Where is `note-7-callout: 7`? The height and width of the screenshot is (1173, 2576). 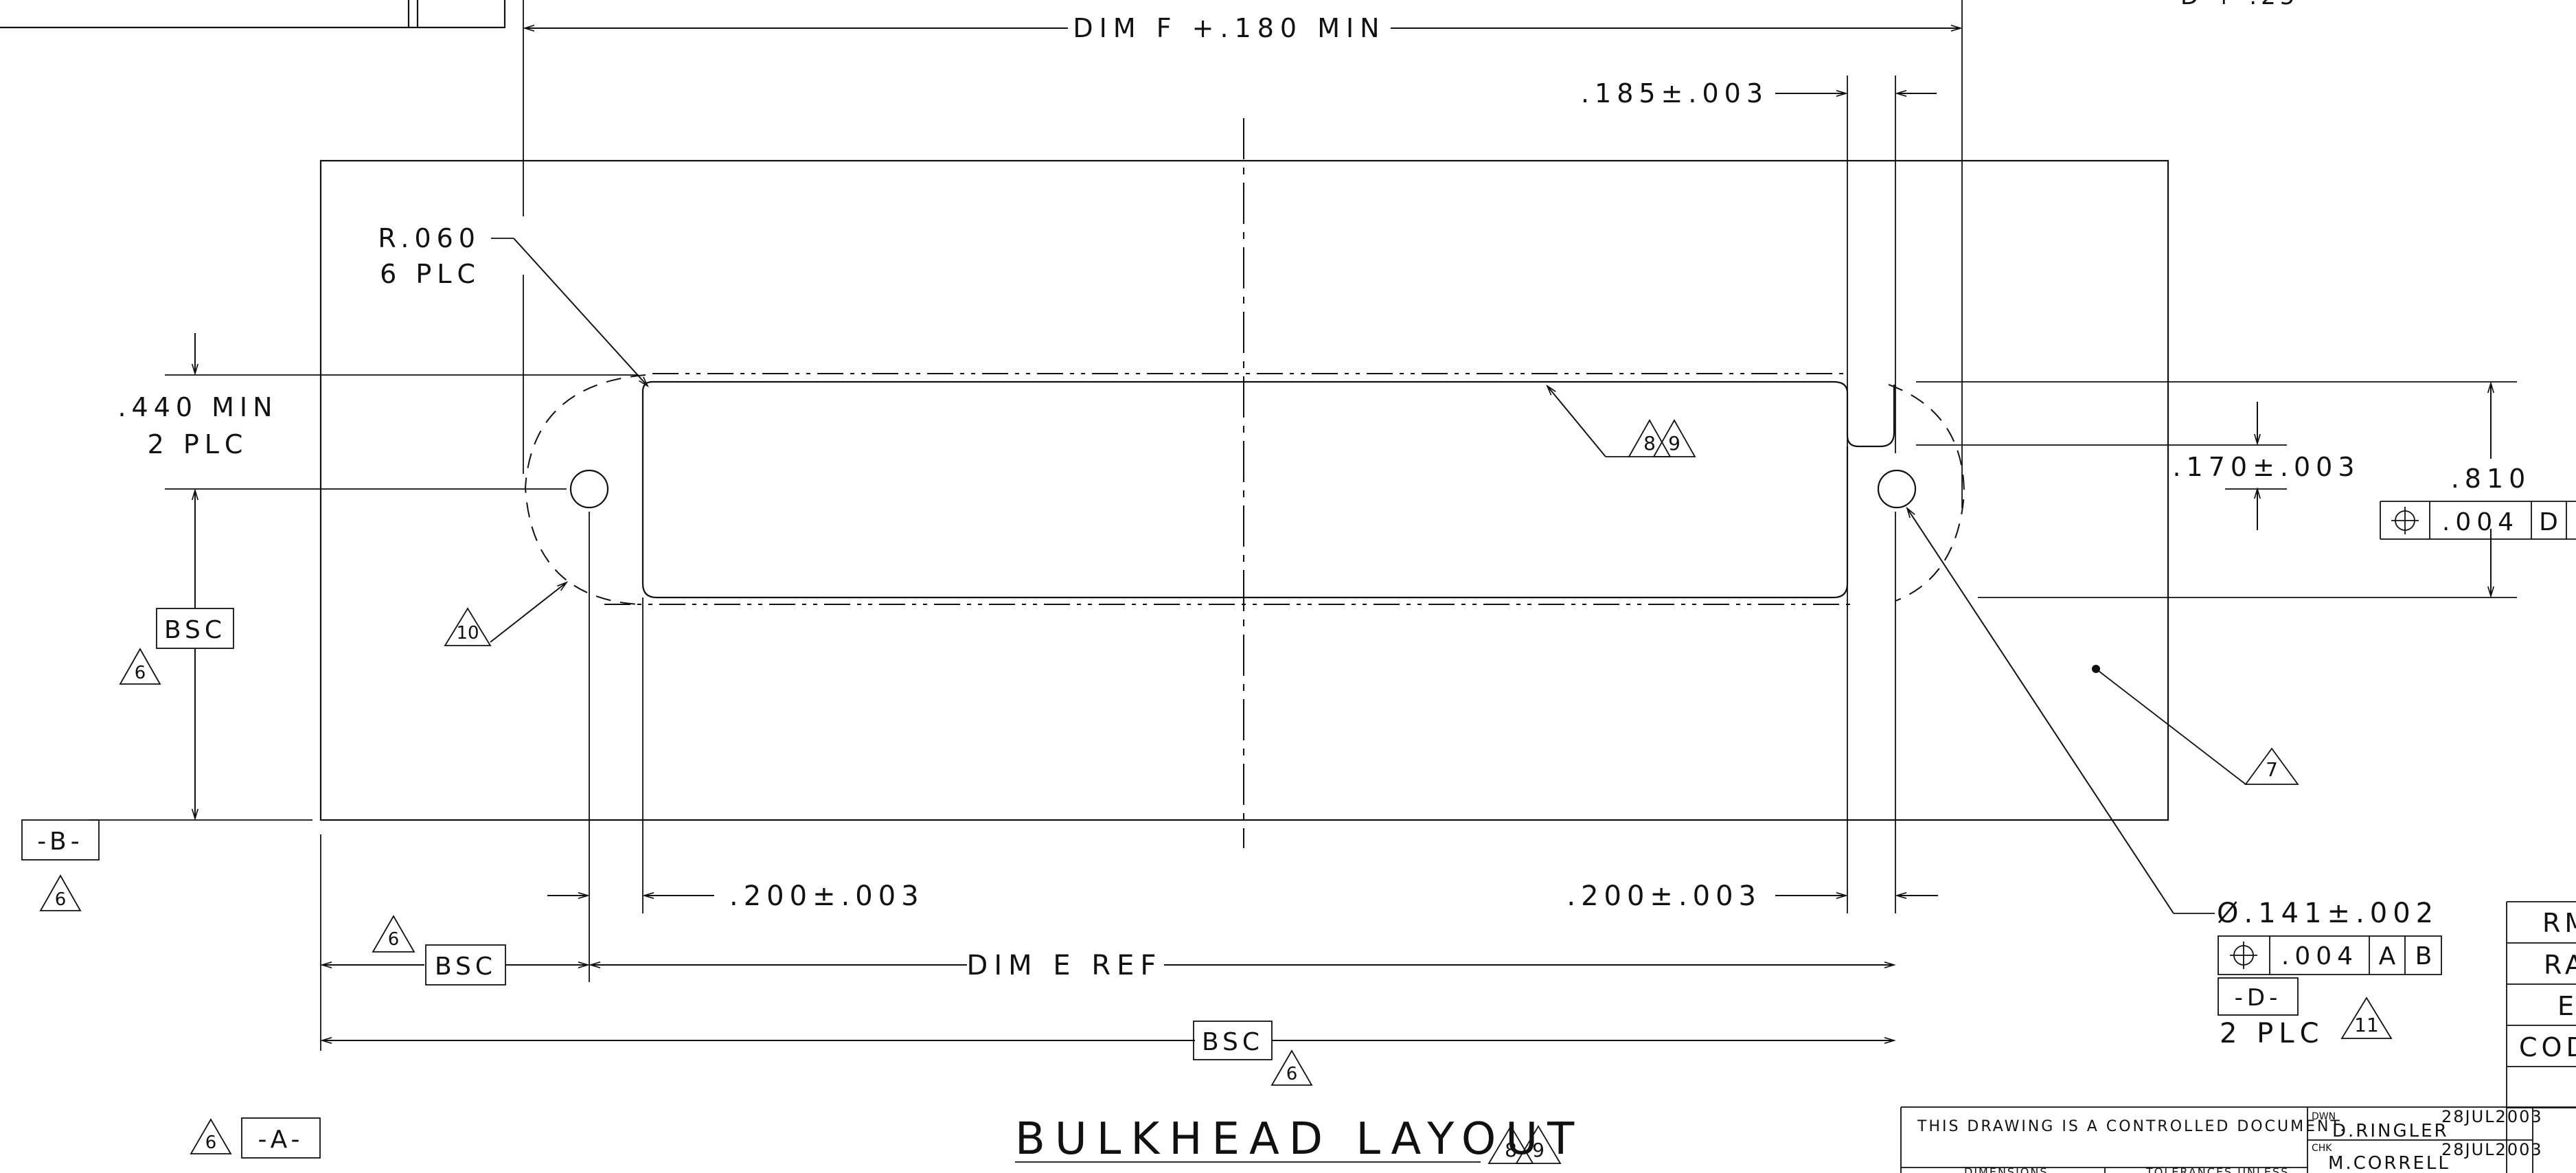 note-7-callout: 7 is located at coordinates (2195, 725).